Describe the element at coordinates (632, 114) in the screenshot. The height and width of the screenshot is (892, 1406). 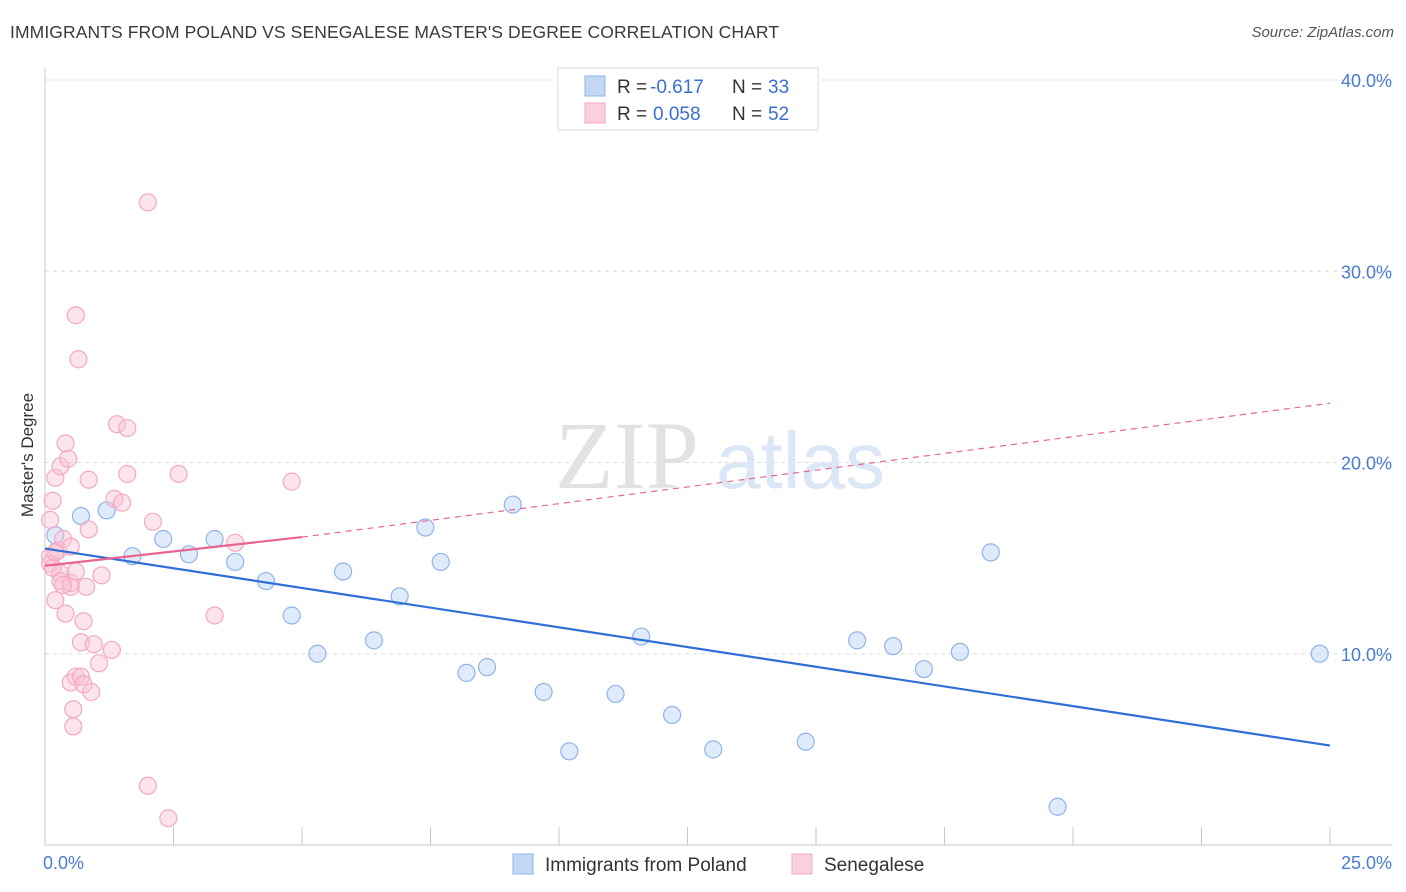
I see `legend-r-label-2: R =` at that location.